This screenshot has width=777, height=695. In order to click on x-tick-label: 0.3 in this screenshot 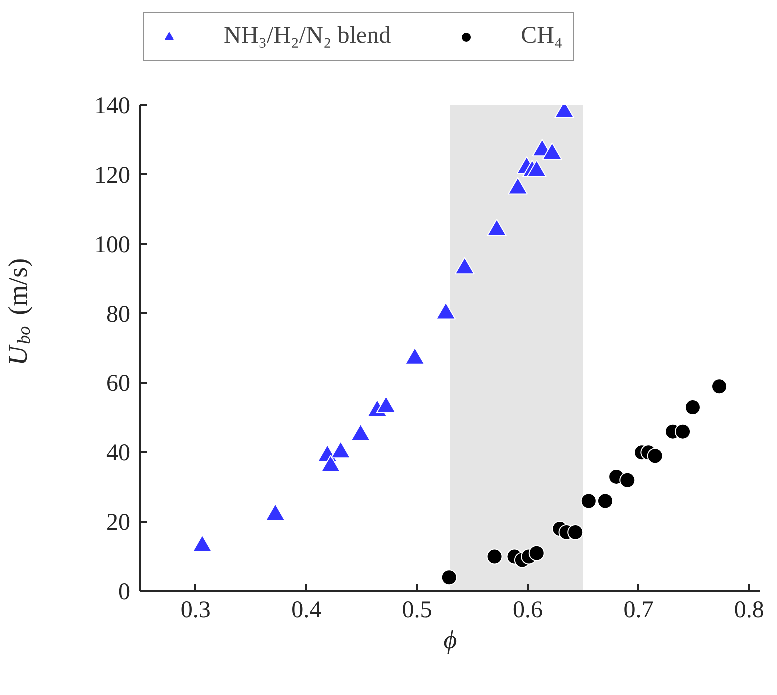, I will do `click(195, 611)`.